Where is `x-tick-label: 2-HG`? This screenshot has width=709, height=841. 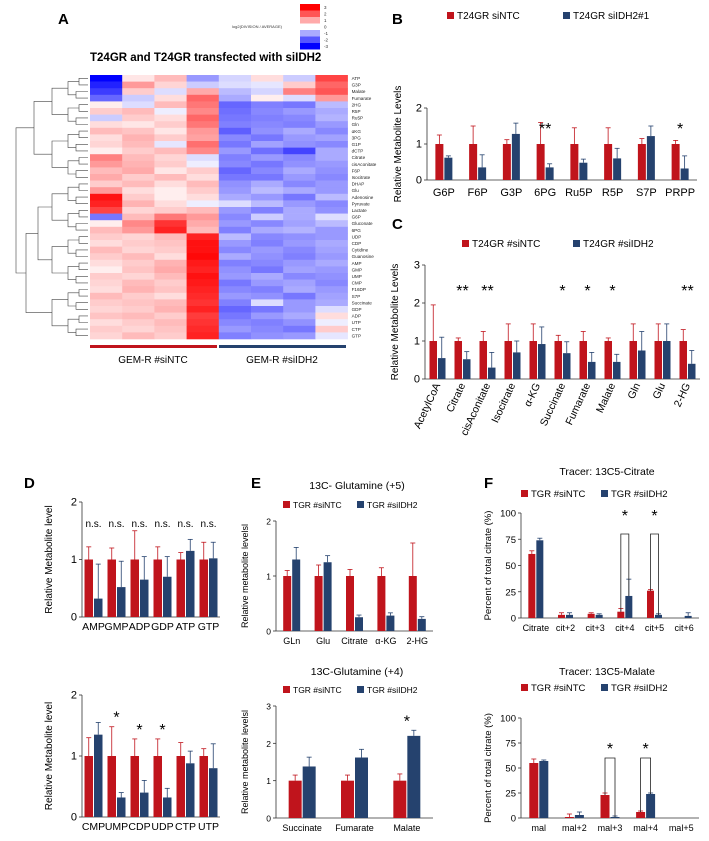 x-tick-label: 2-HG is located at coordinates (418, 641).